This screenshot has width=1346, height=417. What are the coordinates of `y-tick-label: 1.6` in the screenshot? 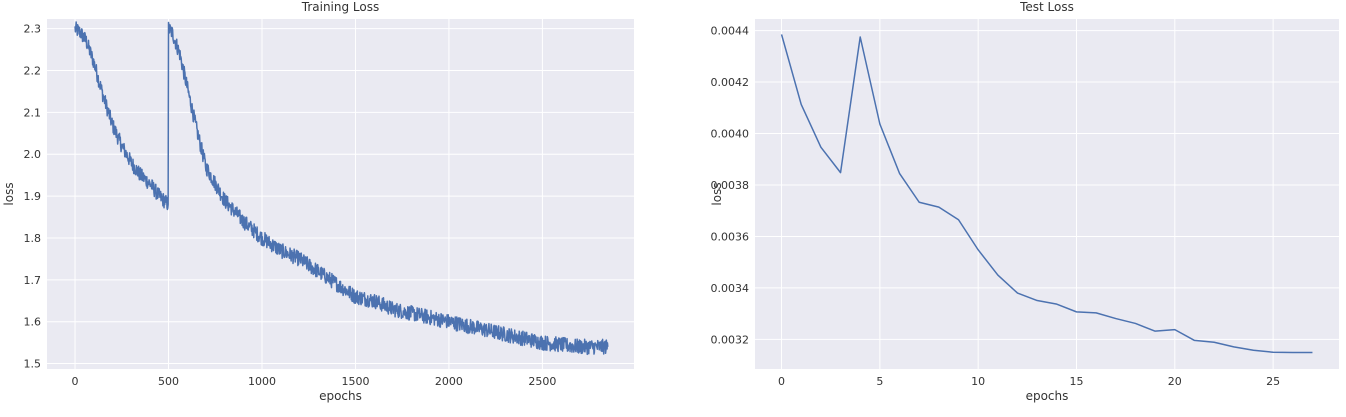 It's located at (33, 322).